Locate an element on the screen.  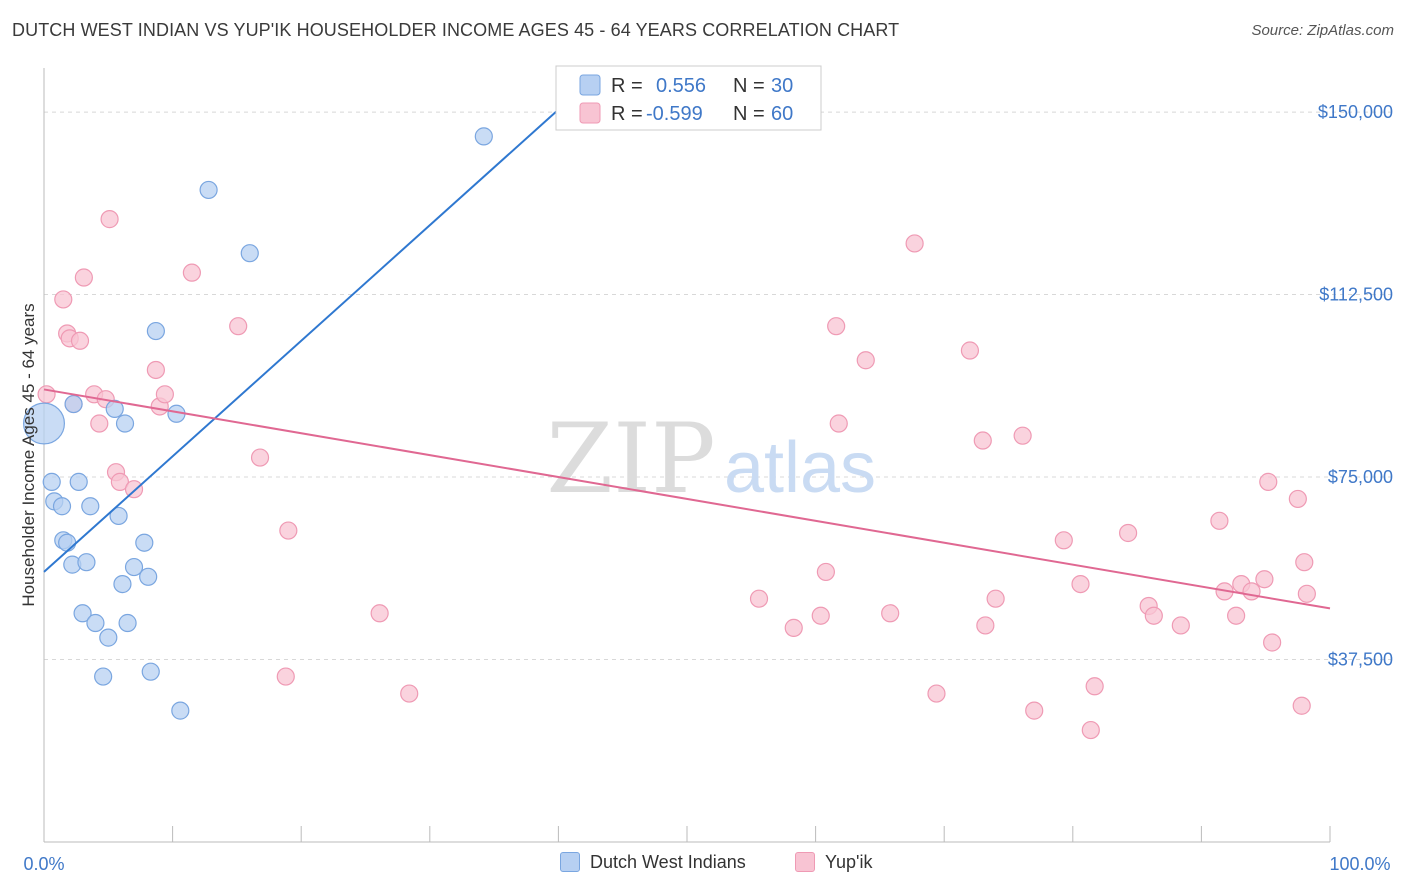
source-label: Source: ZipAtlas.com is located at coordinates (1322, 30).